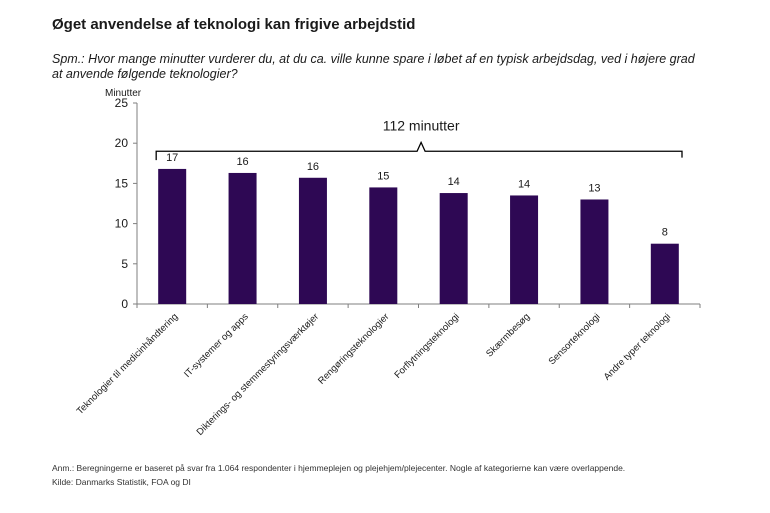 The height and width of the screenshot is (513, 770). Describe the element at coordinates (216, 345) in the screenshot. I see `x-tick-label: IT-systemer og apps` at that location.